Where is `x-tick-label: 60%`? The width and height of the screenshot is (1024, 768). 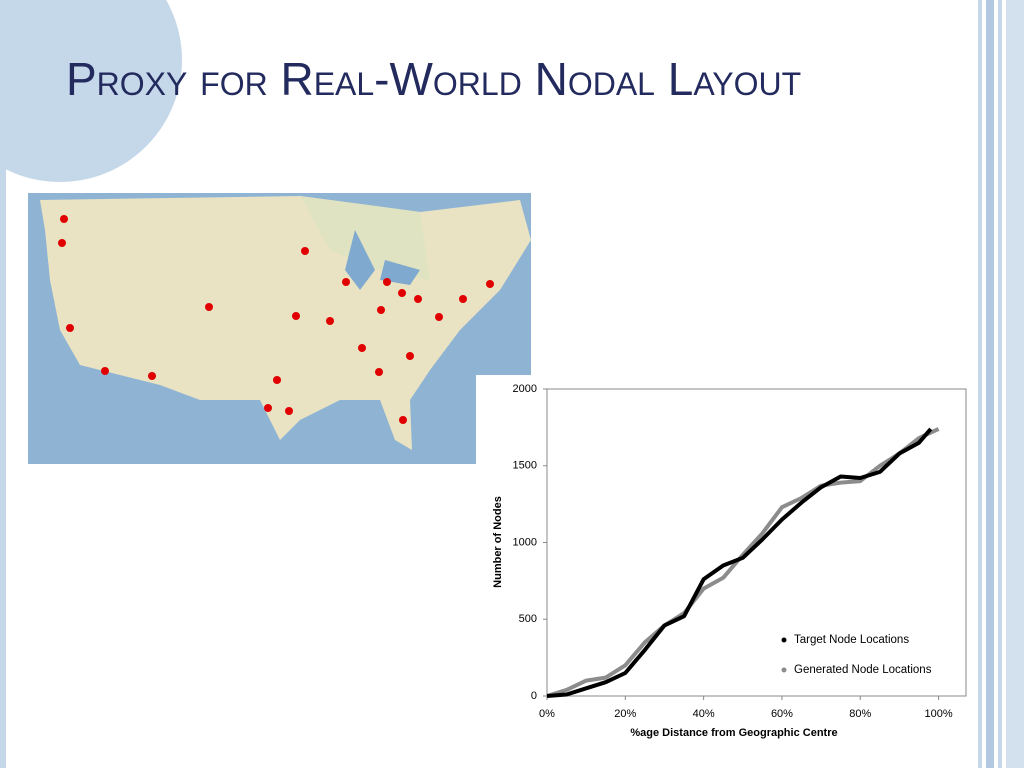 x-tick-label: 60% is located at coordinates (782, 714).